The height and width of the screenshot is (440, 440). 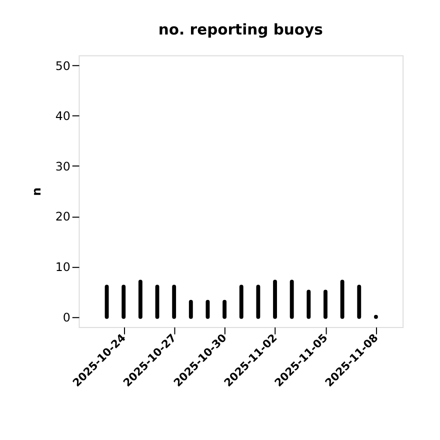 I want to click on y-axis-title: n, so click(x=37, y=191).